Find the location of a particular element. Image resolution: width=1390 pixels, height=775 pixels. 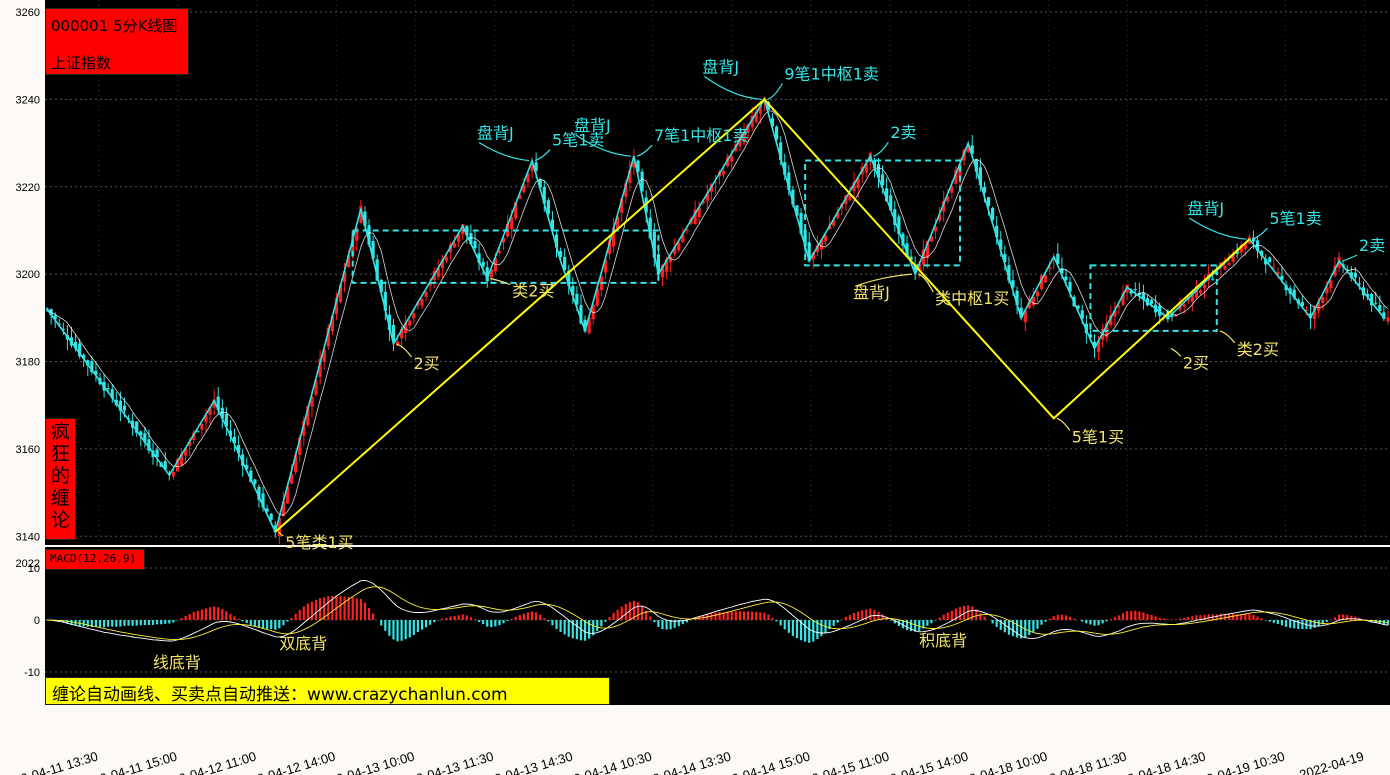

side-label-char: 狂 is located at coordinates (60, 454).